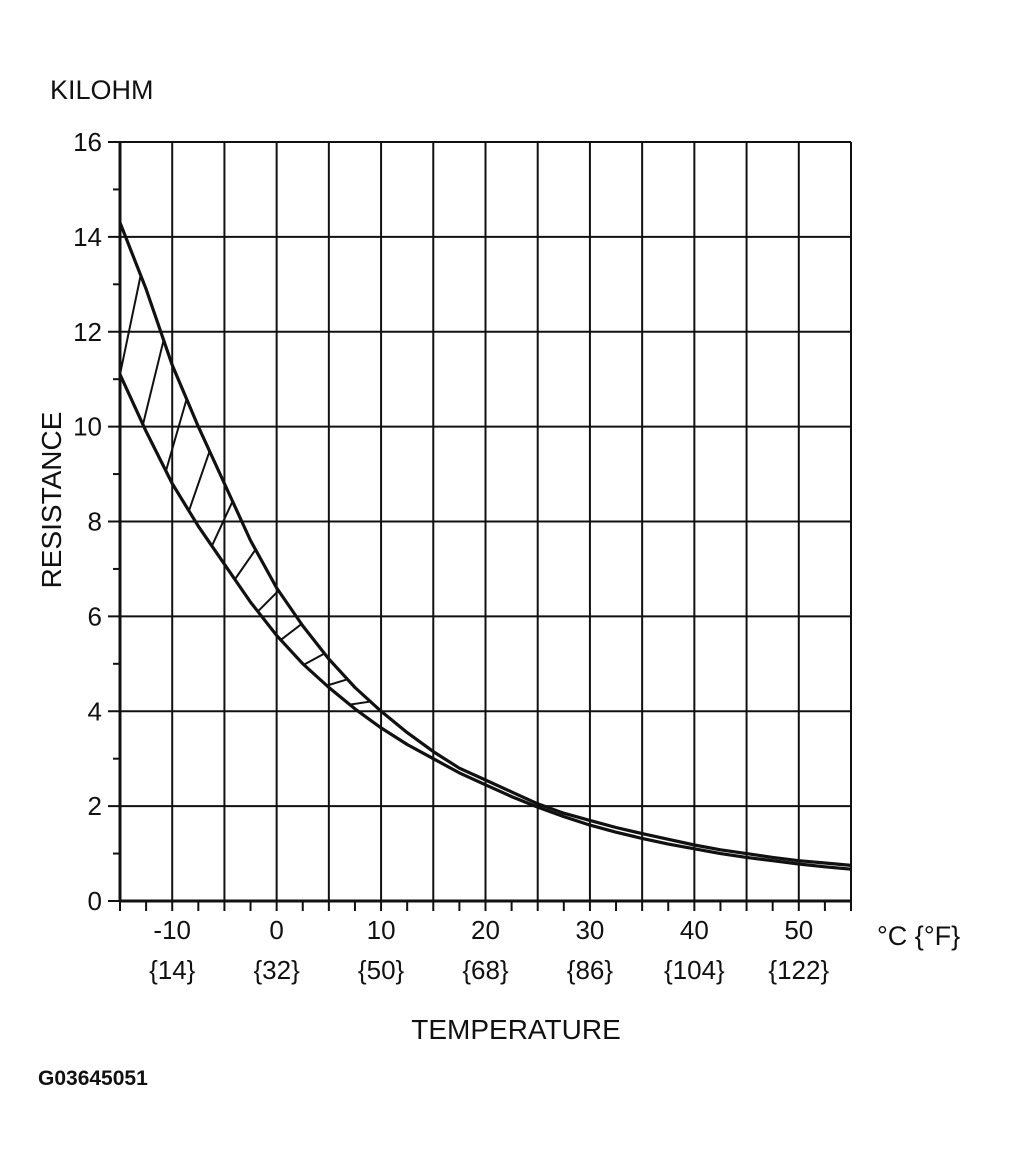 Image resolution: width=1009 pixels, height=1165 pixels. I want to click on x-tick-label-fahrenheit: {86}, so click(590, 970).